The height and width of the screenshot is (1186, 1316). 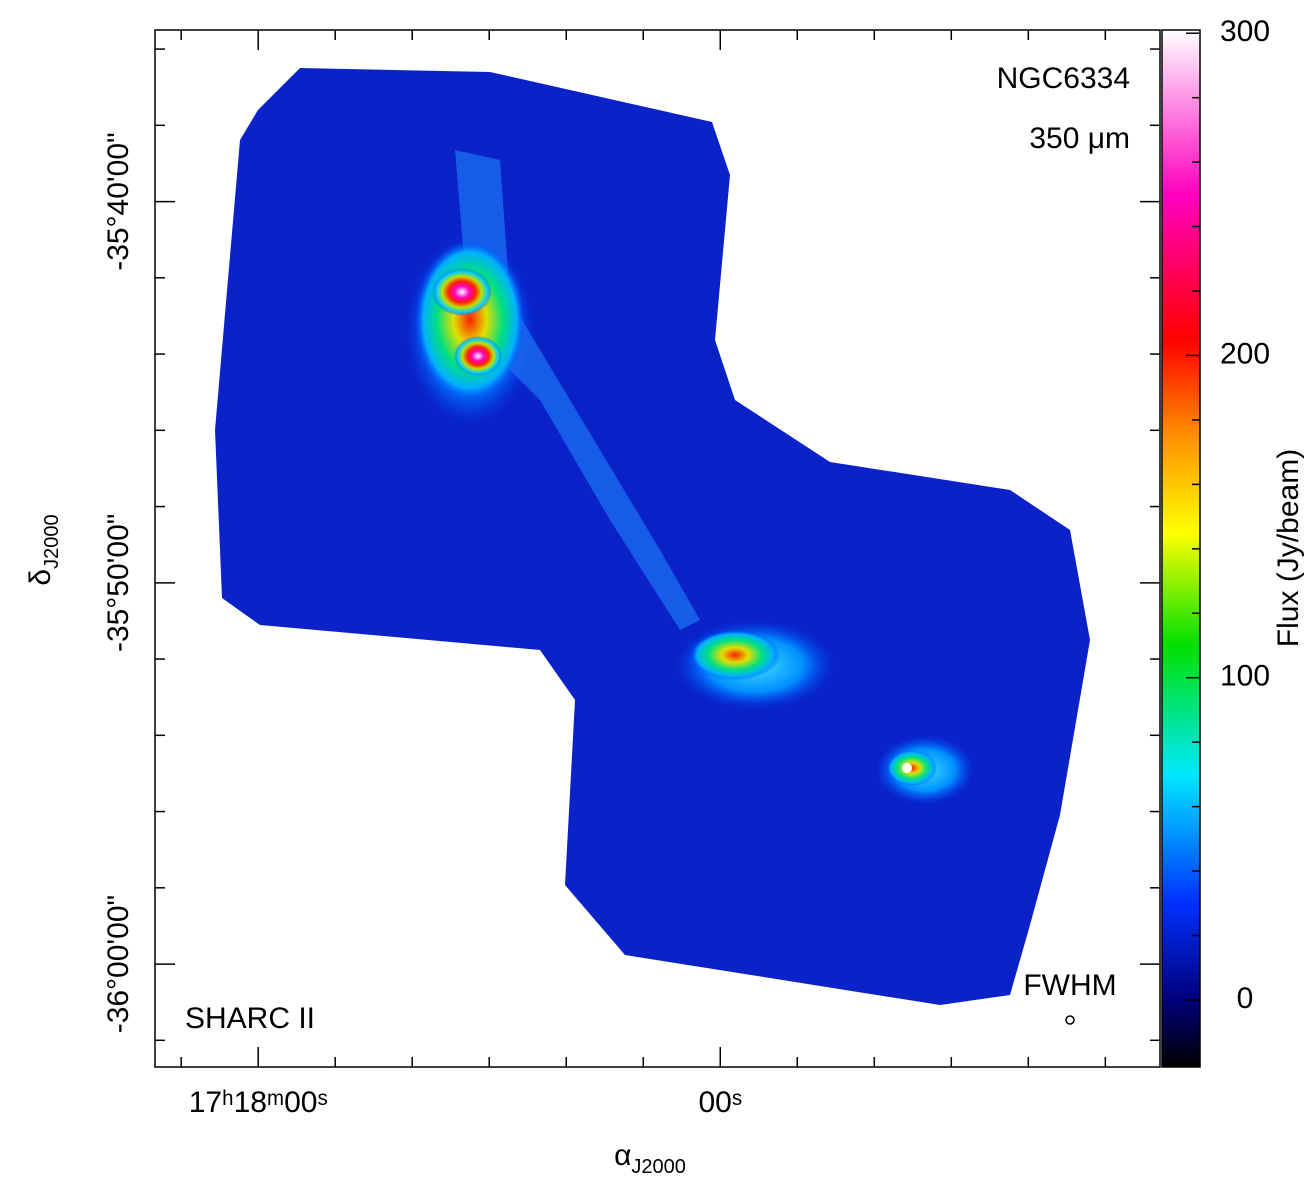 I want to click on wavelength: 350 μm, so click(x=1079, y=138).